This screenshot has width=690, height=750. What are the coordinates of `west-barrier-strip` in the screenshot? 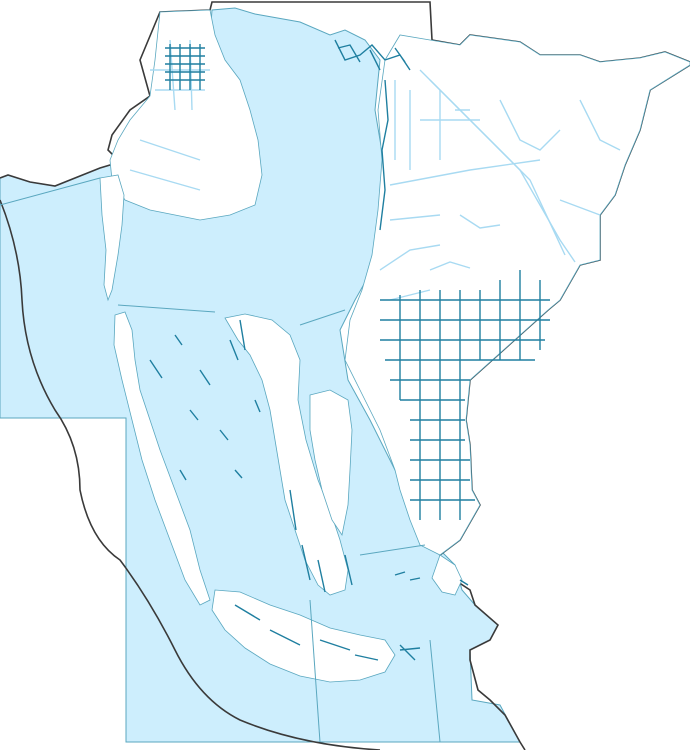 It's located at (162, 458).